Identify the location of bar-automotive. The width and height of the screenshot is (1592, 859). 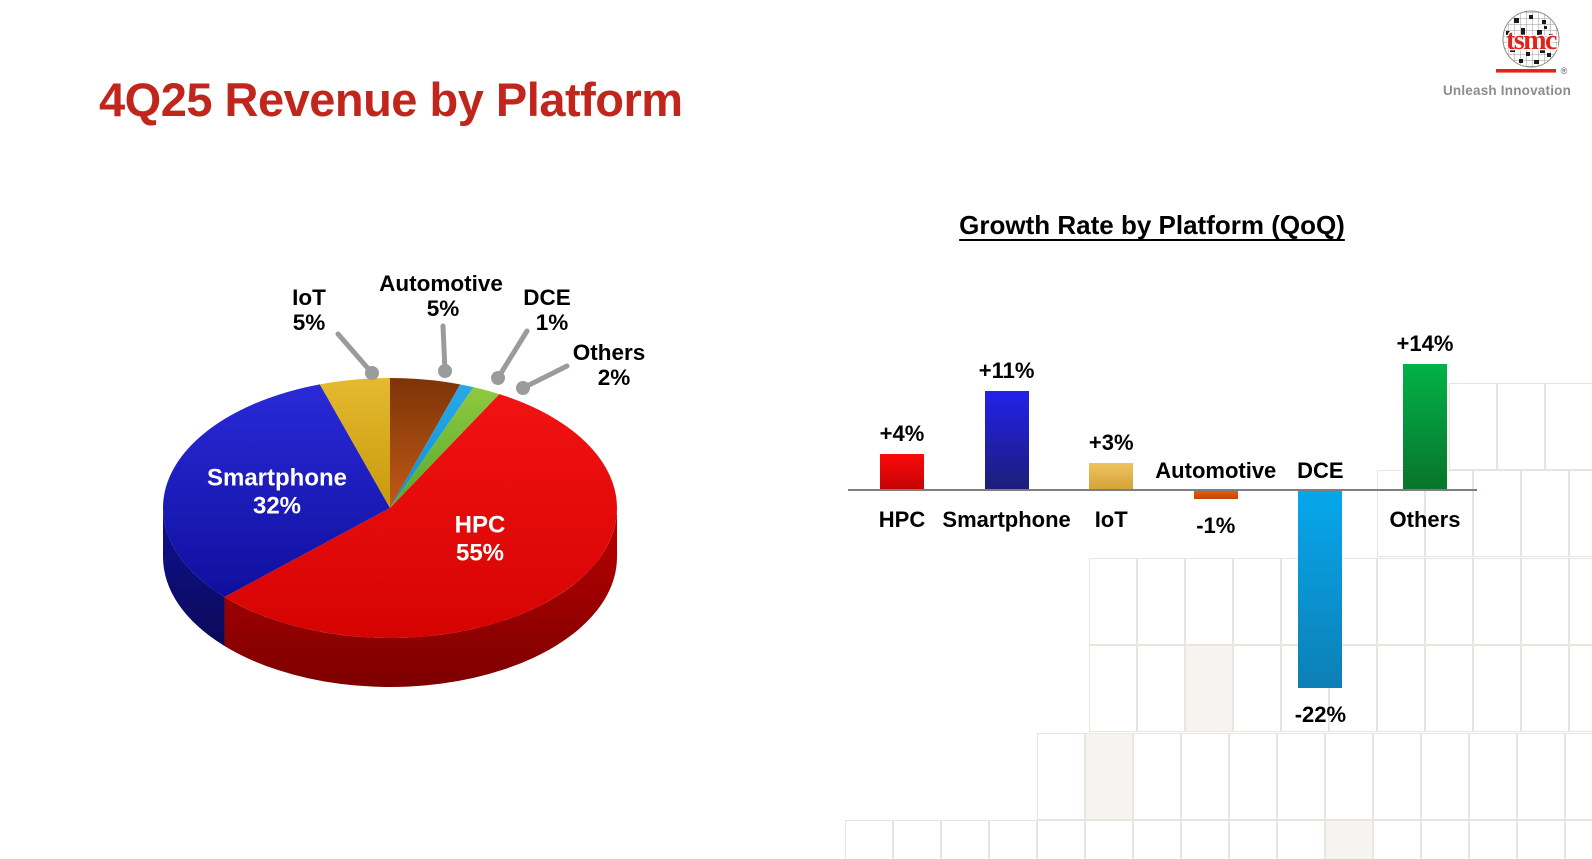
(1215, 494).